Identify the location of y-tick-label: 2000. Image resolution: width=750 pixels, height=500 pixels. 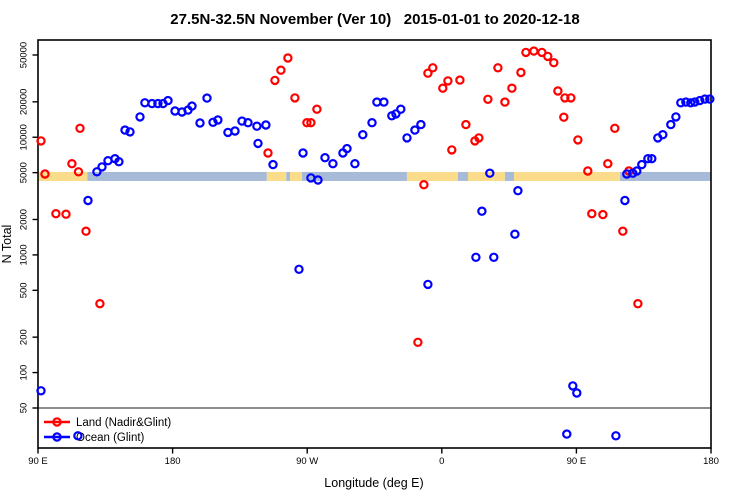
(24, 219).